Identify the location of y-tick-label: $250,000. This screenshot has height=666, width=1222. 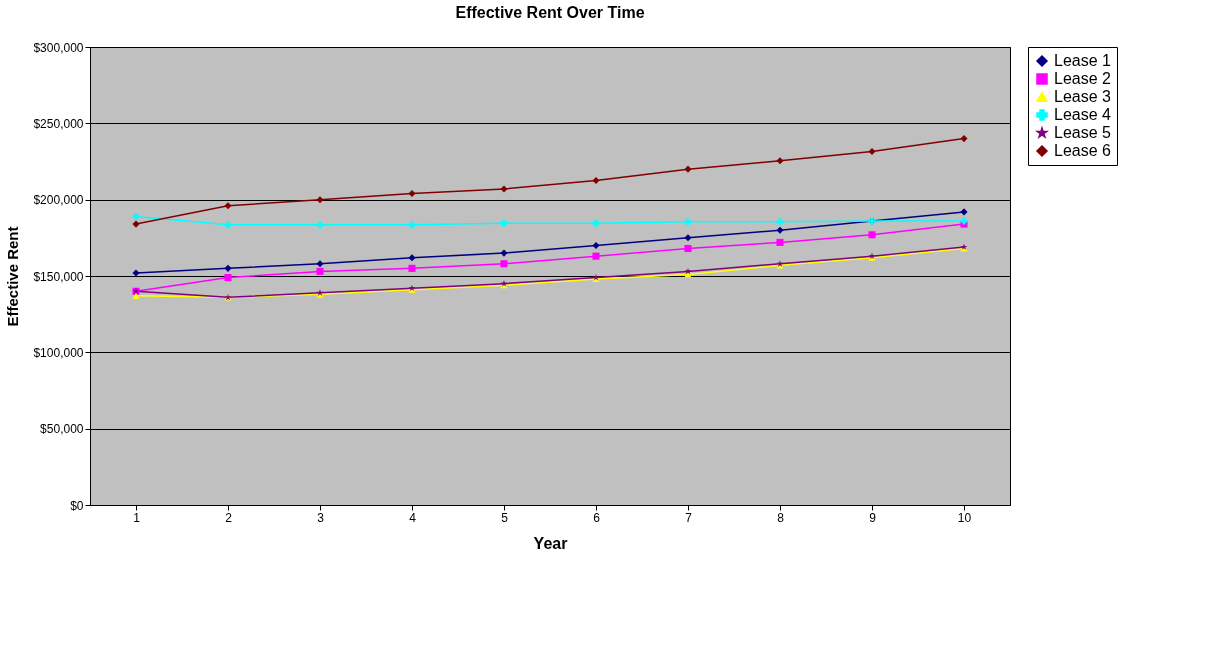
(58, 123).